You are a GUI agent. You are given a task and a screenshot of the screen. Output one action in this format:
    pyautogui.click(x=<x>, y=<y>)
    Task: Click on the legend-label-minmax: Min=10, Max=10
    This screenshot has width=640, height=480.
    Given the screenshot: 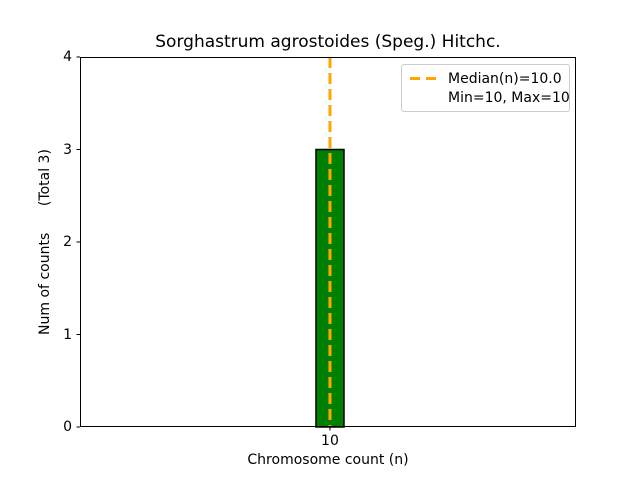 What is the action you would take?
    pyautogui.click(x=509, y=97)
    